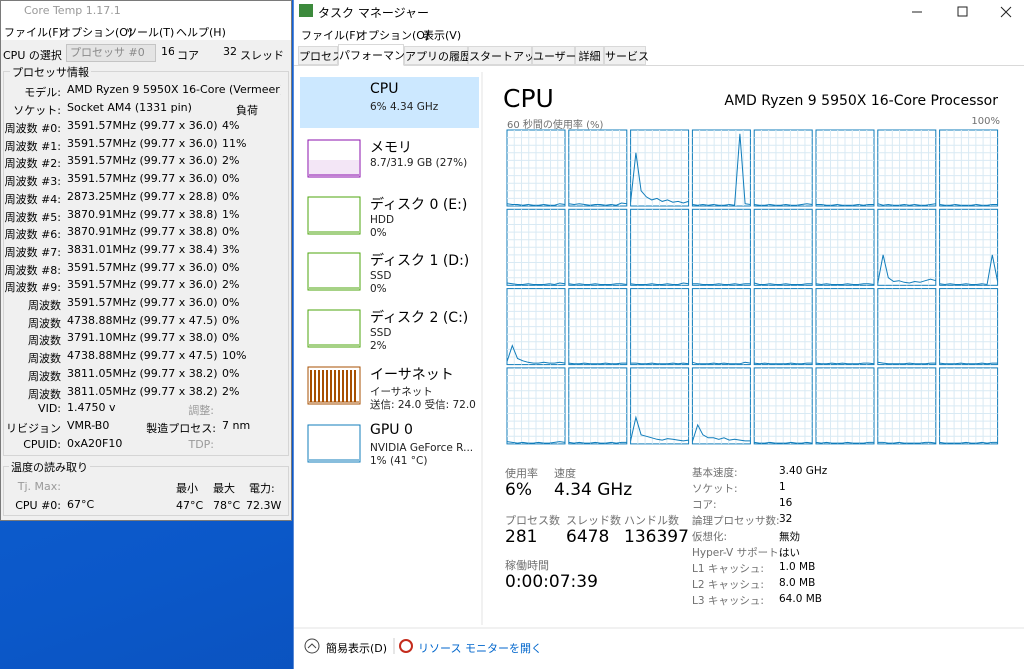 This screenshot has height=669, width=1024. What do you see at coordinates (420, 261) in the screenshot?
I see `sidebar-title: ディスク 1 (D:)` at bounding box center [420, 261].